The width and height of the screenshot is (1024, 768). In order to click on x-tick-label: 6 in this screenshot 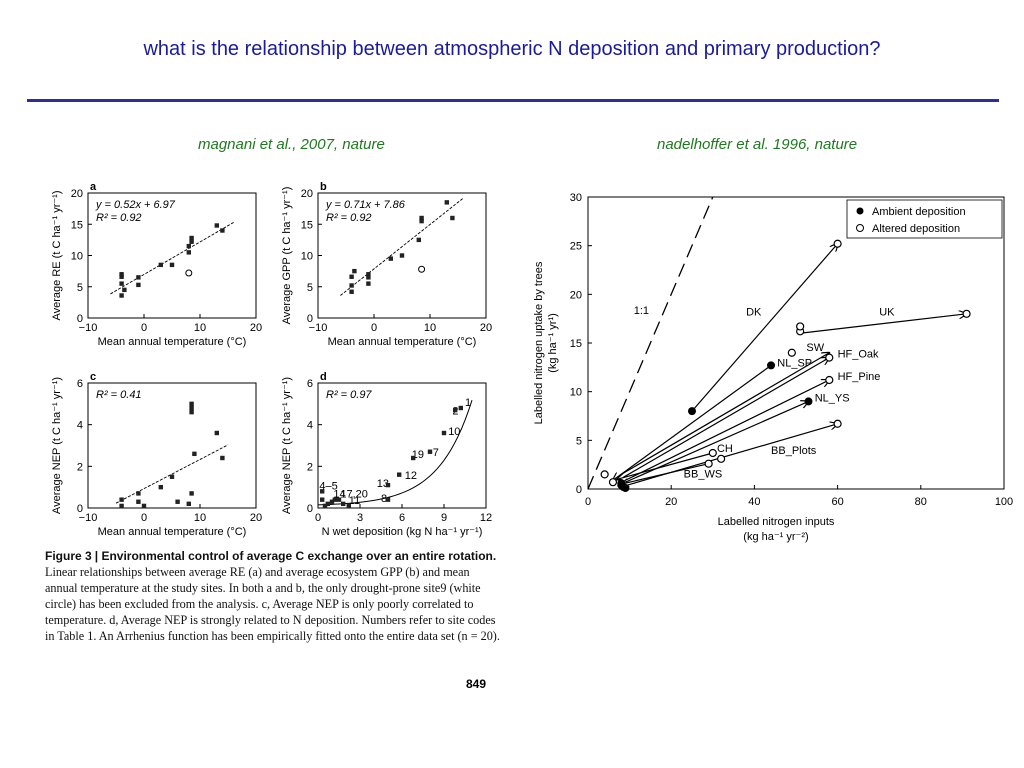, I will do `click(402, 518)`.